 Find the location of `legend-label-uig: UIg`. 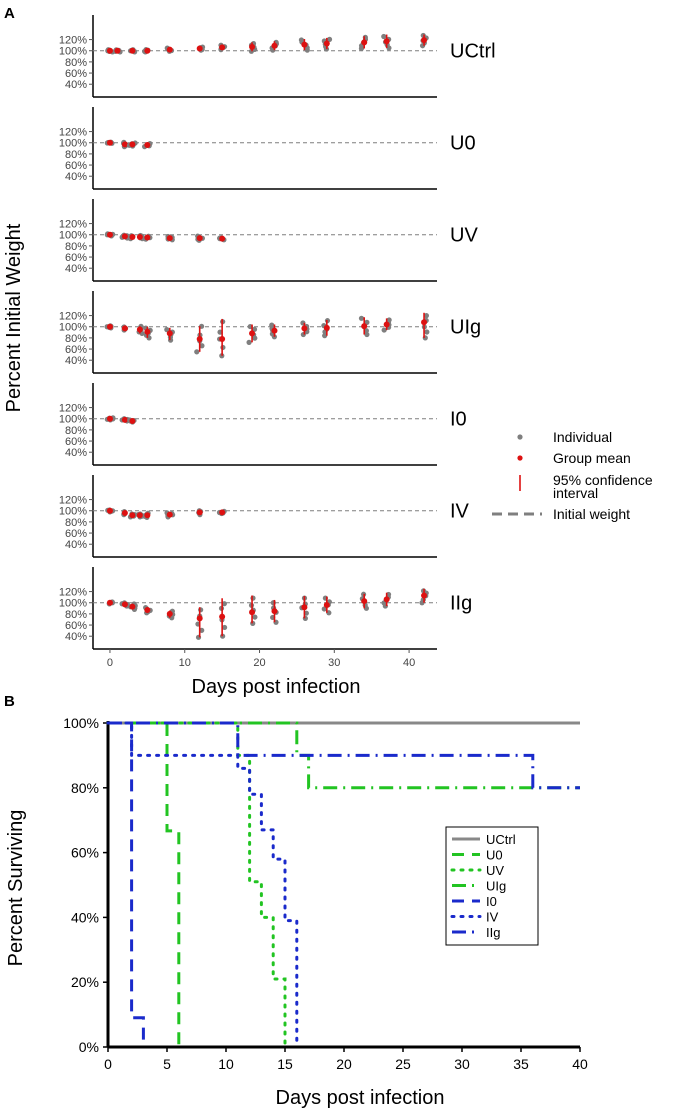

legend-label-uig: UIg is located at coordinates (496, 886).